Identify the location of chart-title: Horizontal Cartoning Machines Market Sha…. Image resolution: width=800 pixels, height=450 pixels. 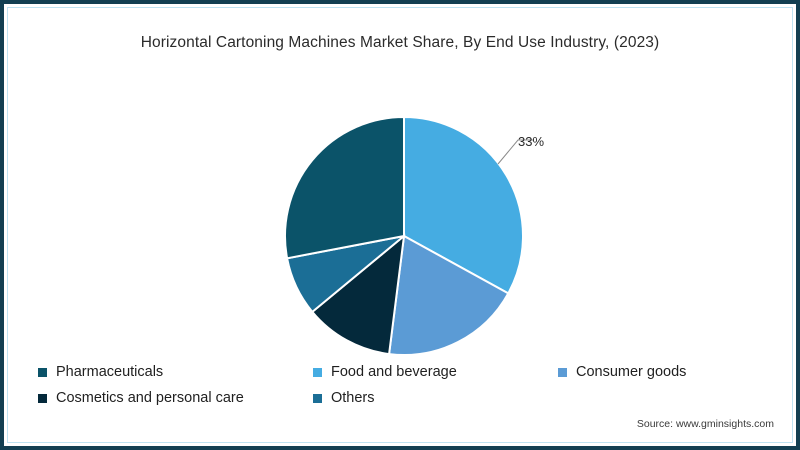
(400, 42).